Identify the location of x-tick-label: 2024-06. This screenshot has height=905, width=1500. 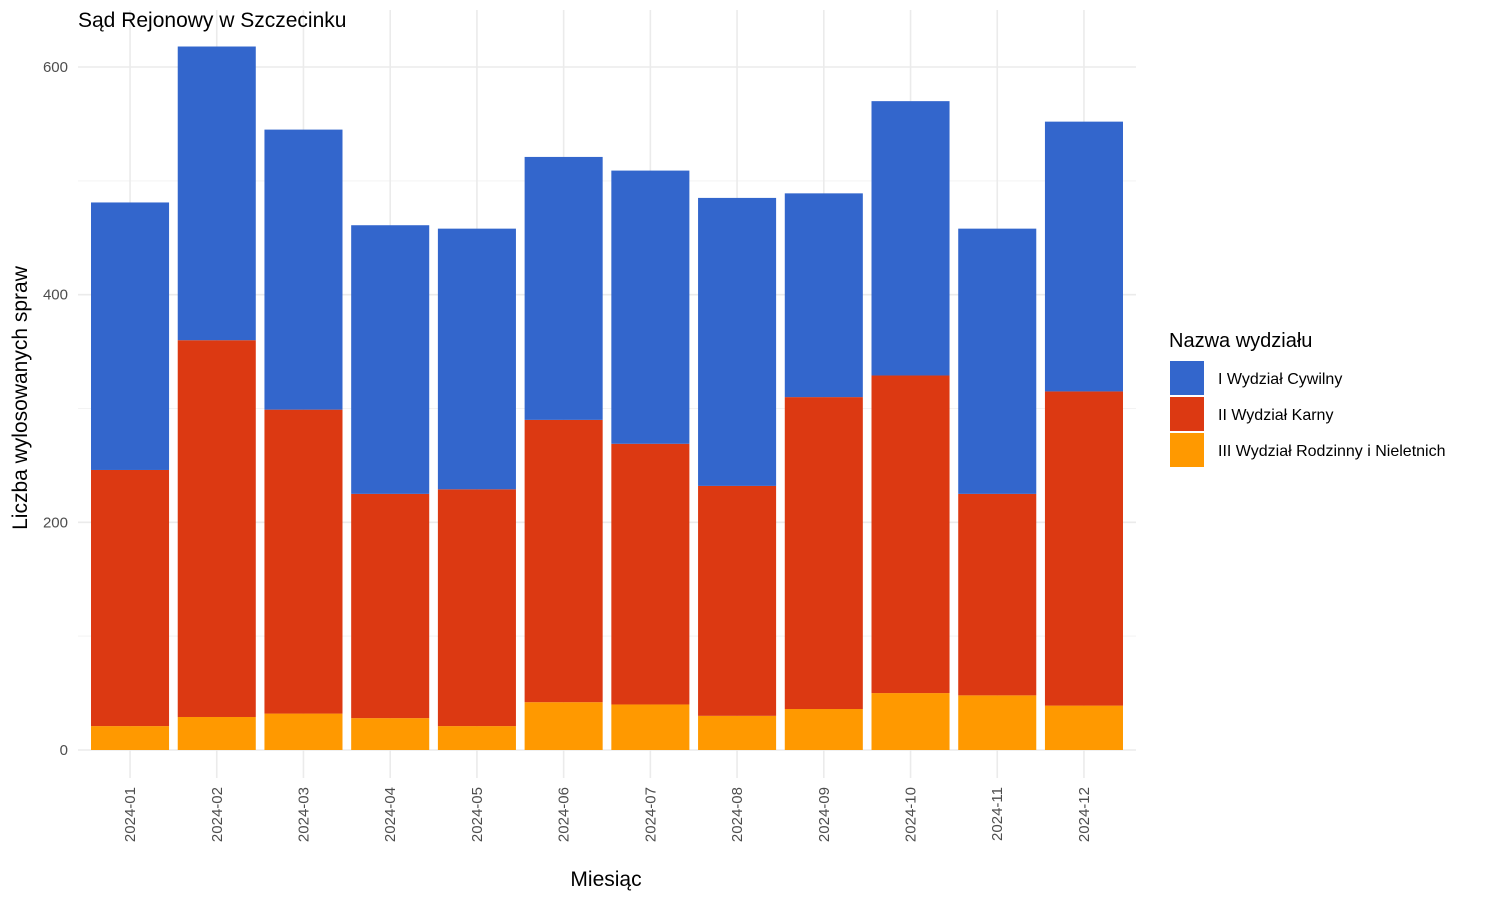
(564, 814).